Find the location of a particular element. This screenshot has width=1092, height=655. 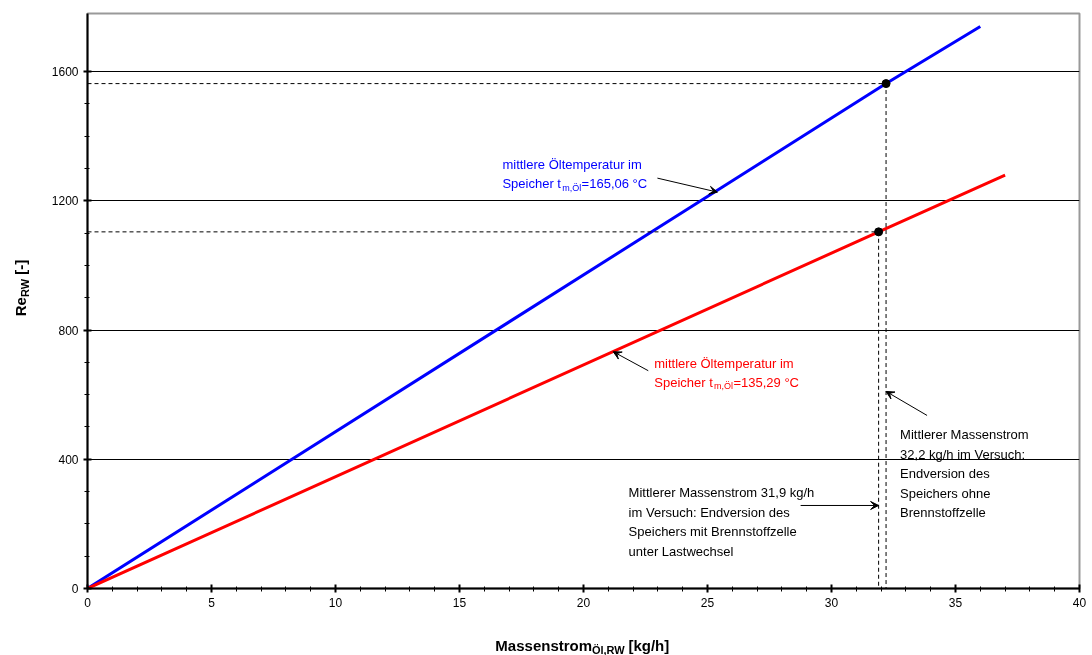

x-tick-label: 25 is located at coordinates (707, 602).